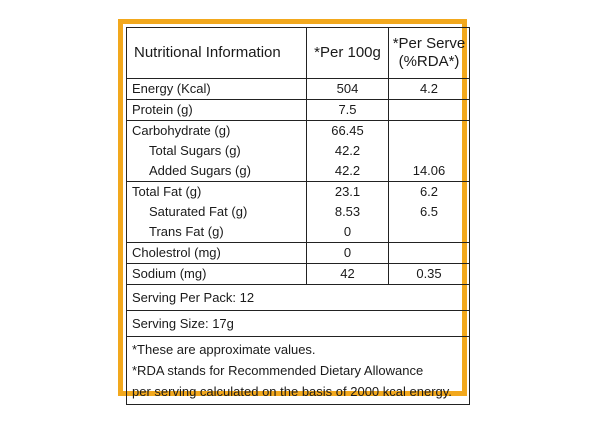  What do you see at coordinates (429, 211) in the screenshot?
I see `per-serve-value: 6.5` at bounding box center [429, 211].